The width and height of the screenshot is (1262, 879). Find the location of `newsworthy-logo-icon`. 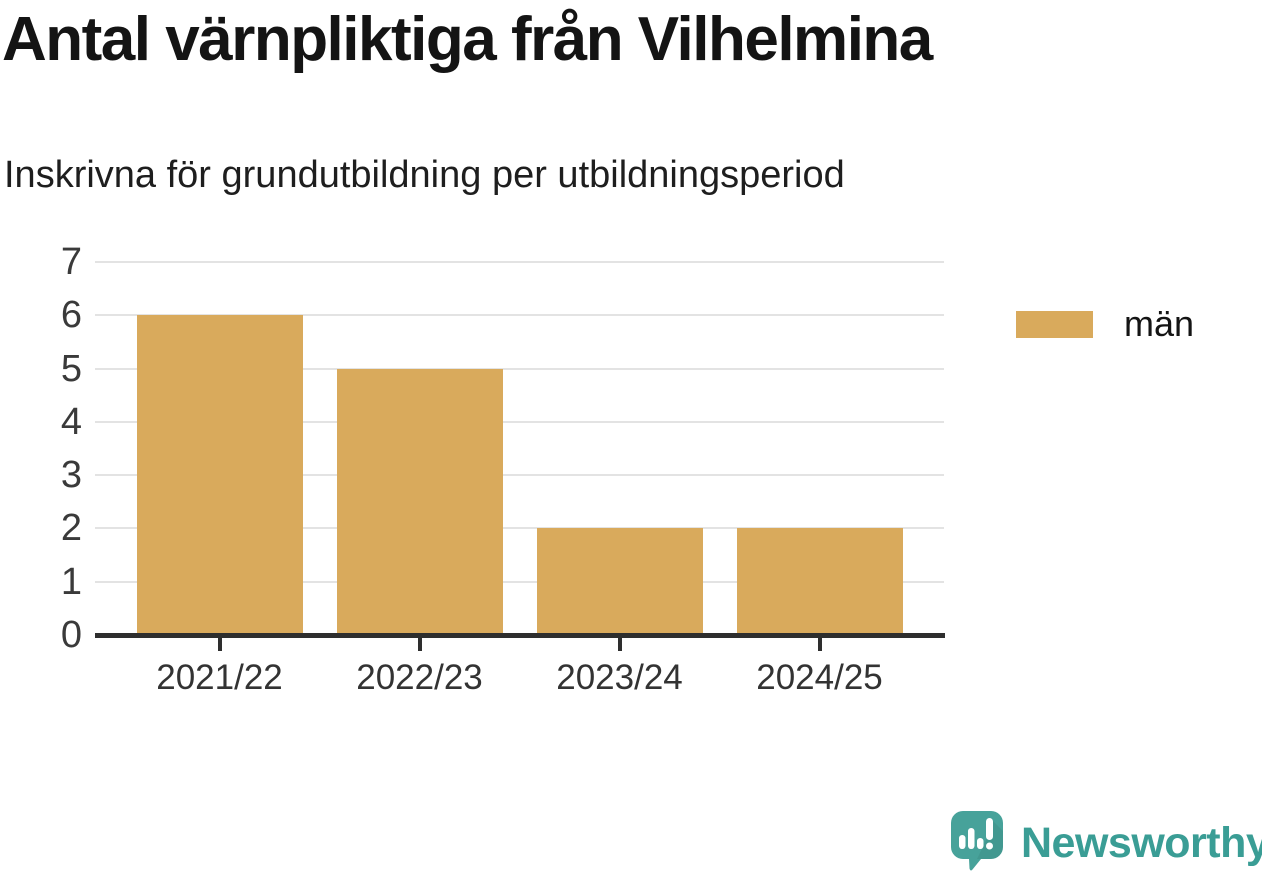

newsworthy-logo-icon is located at coordinates (977, 843).